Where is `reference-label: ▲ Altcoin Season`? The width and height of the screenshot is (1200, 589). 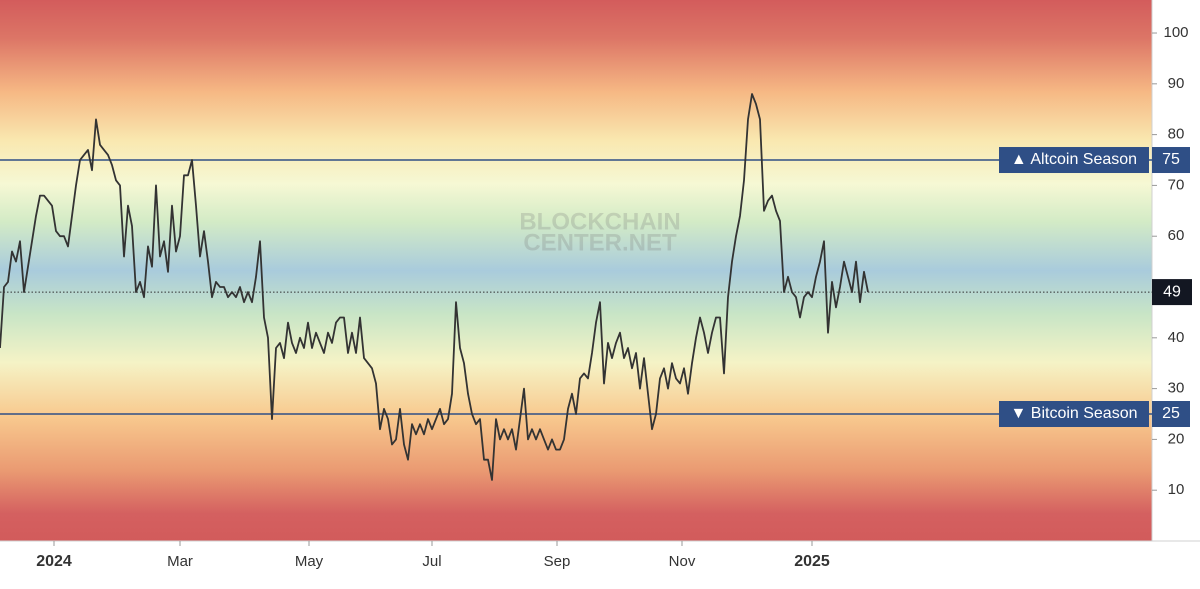
reference-label: ▲ Altcoin Season is located at coordinates (1074, 159).